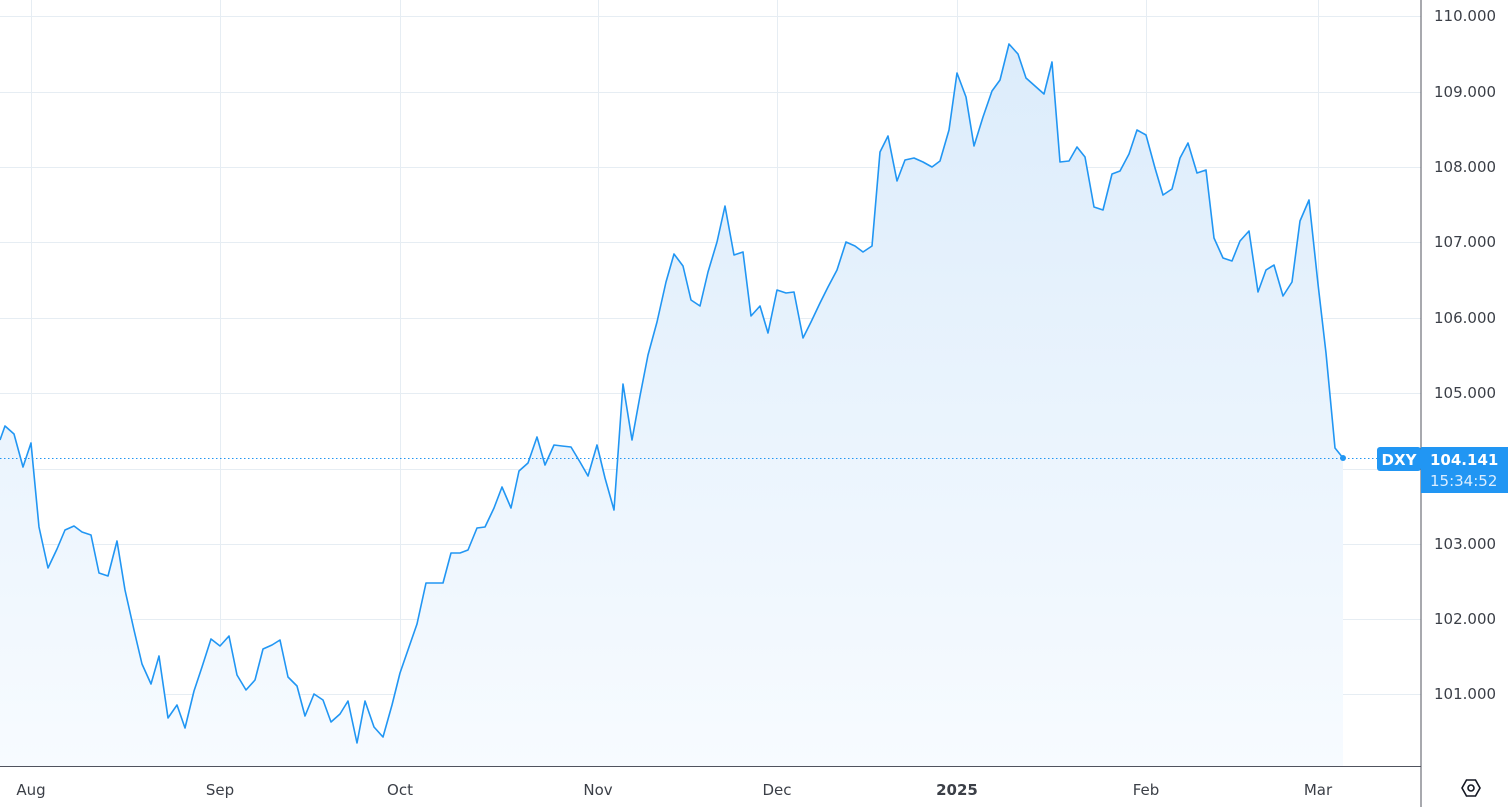 Image resolution: width=1510 pixels, height=807 pixels. What do you see at coordinates (1146, 790) in the screenshot?
I see `time-axis-label: Feb` at bounding box center [1146, 790].